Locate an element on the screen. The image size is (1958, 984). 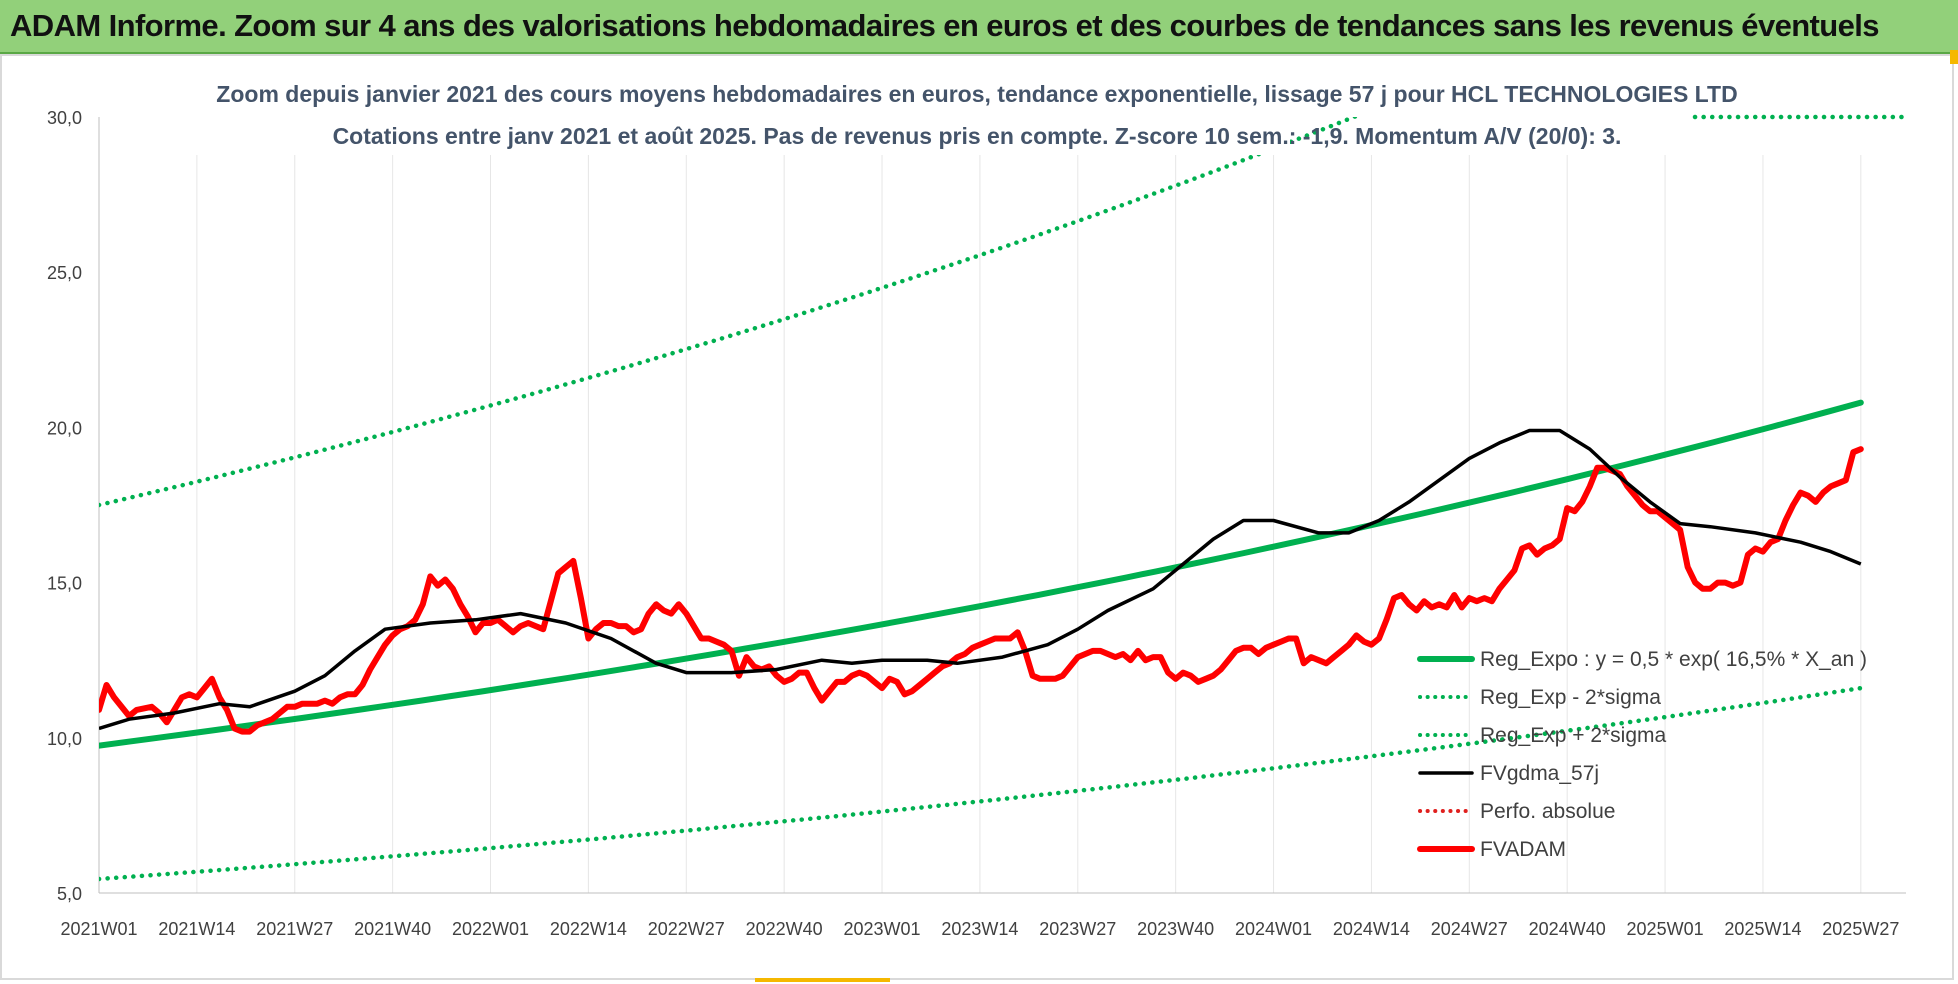
x-tick-label: 2022W40 is located at coordinates (784, 929).